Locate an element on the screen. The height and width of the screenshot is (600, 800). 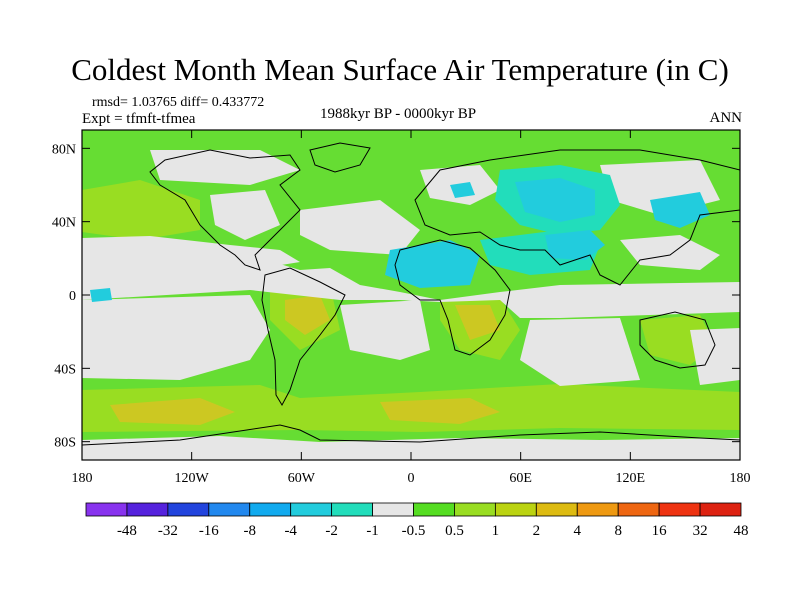
field-indian-ocean is located at coordinates (580, 352).